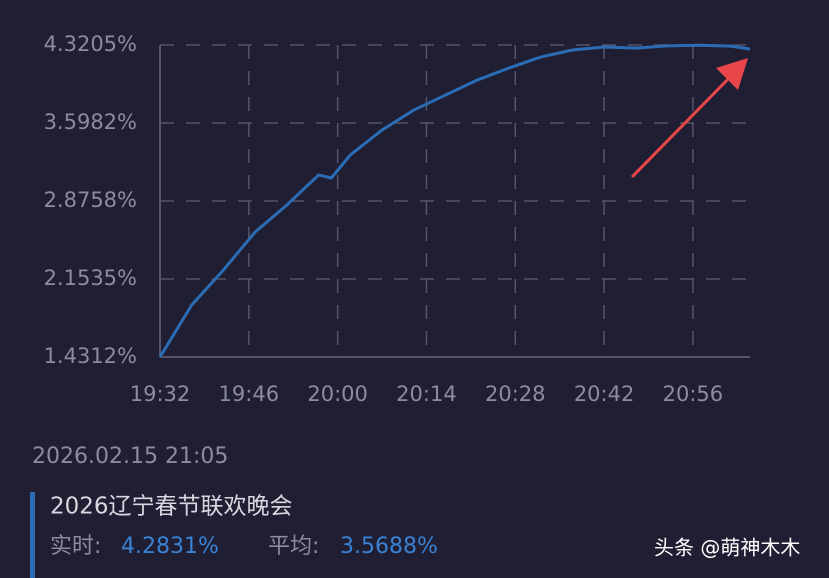 The height and width of the screenshot is (578, 829). Describe the element at coordinates (171, 507) in the screenshot. I see `legend-title: 2026辽宁春节联欢晚会` at that location.